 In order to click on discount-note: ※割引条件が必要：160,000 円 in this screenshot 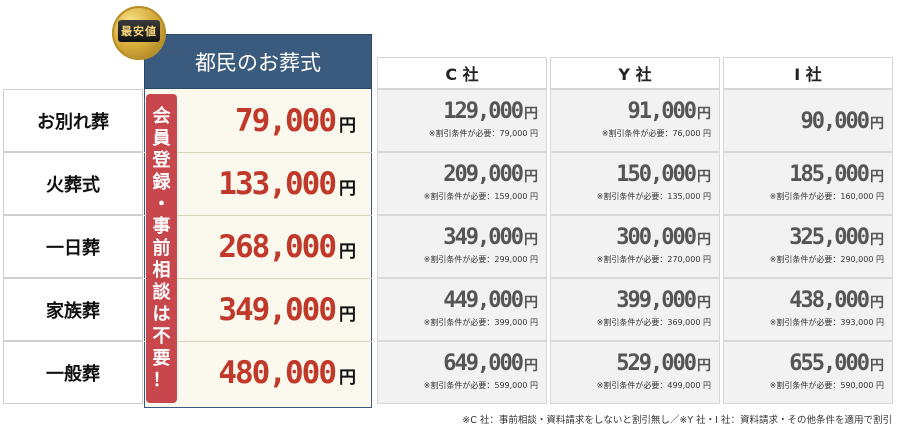, I will do `click(826, 196)`.